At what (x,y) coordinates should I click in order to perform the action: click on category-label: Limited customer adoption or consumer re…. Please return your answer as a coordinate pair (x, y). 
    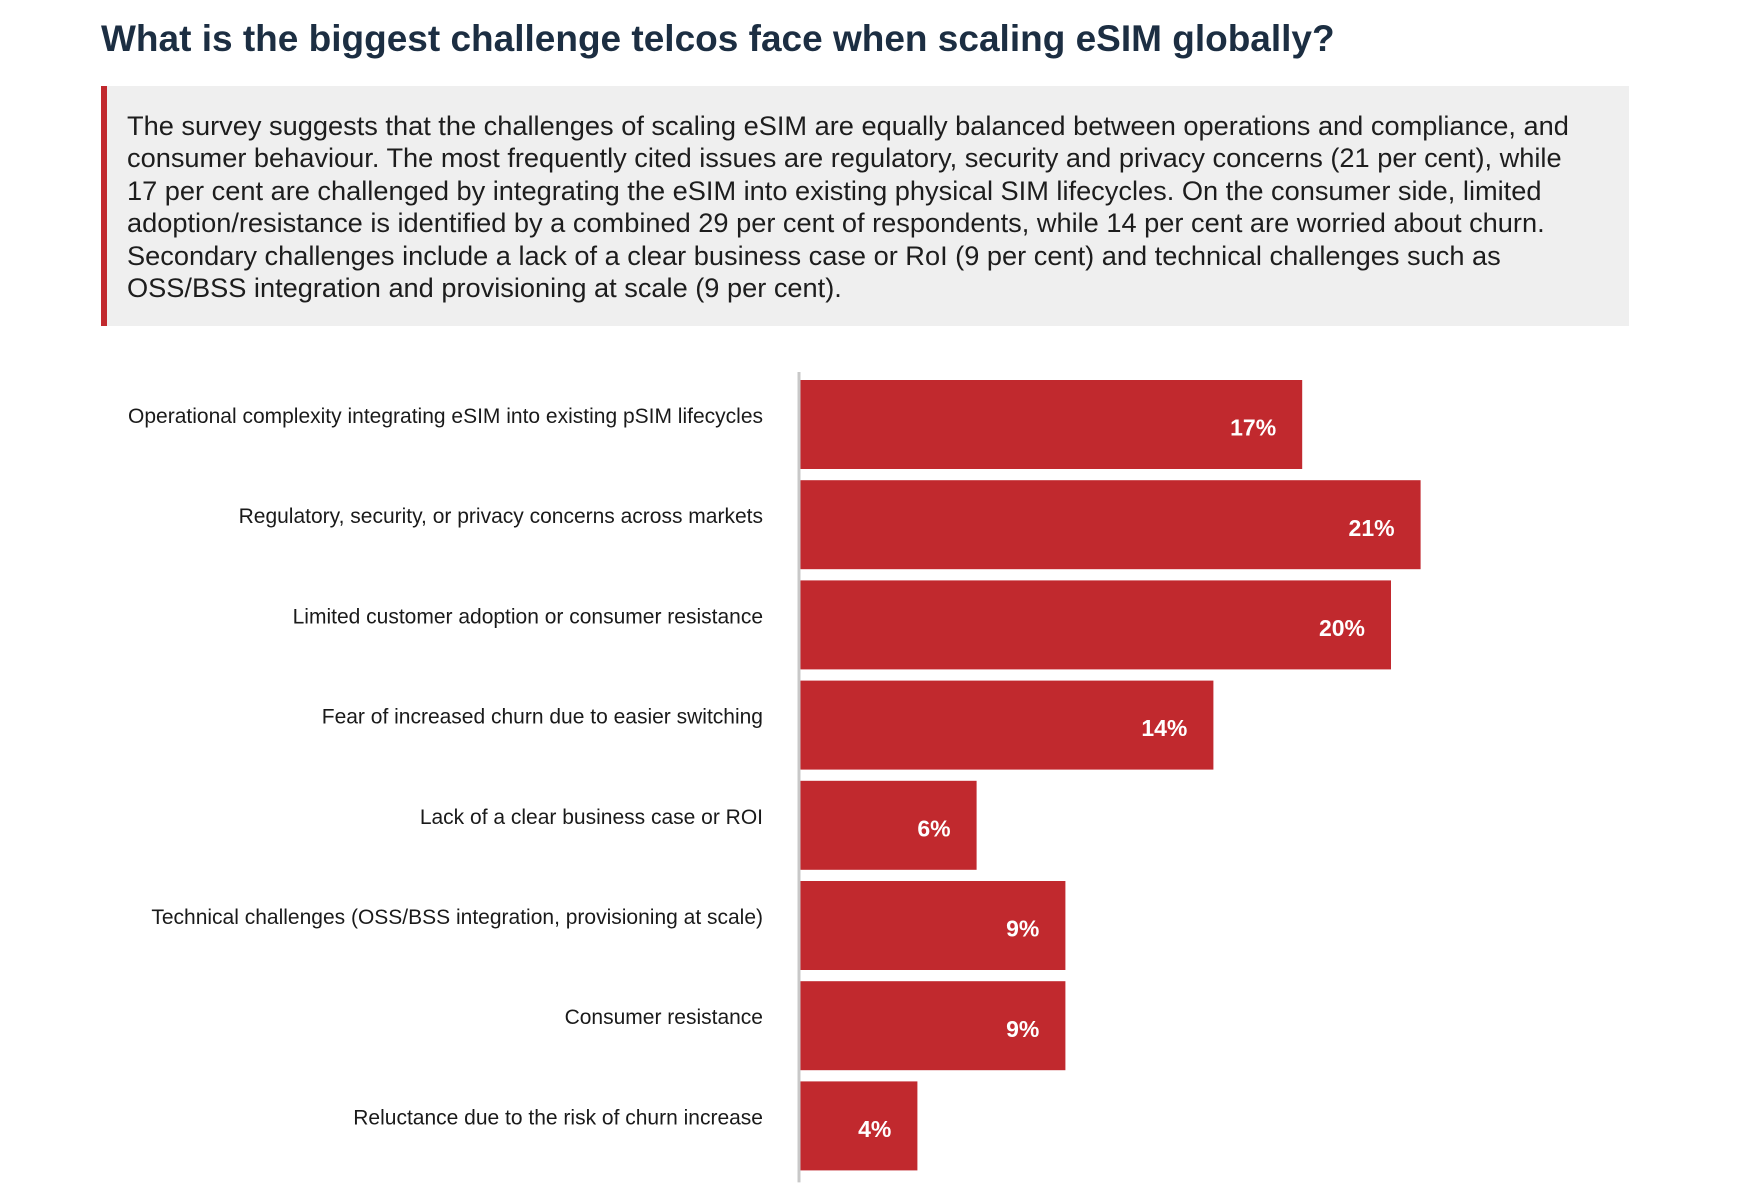
    Looking at the image, I should click on (528, 616).